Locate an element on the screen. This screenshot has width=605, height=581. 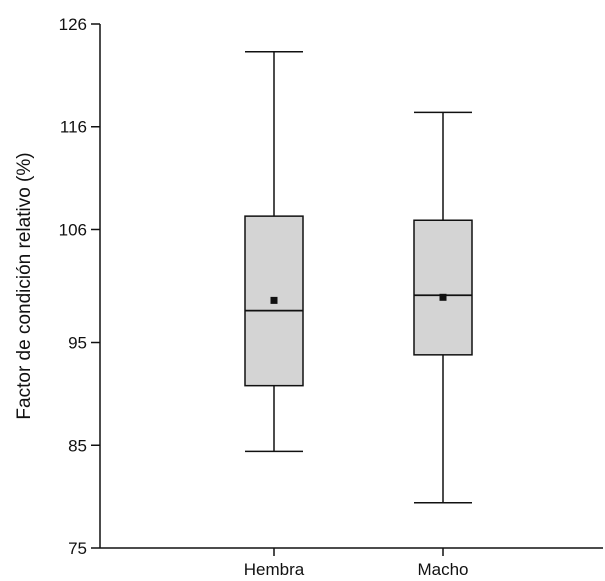
y-tick-label: 106 is located at coordinates (73, 229).